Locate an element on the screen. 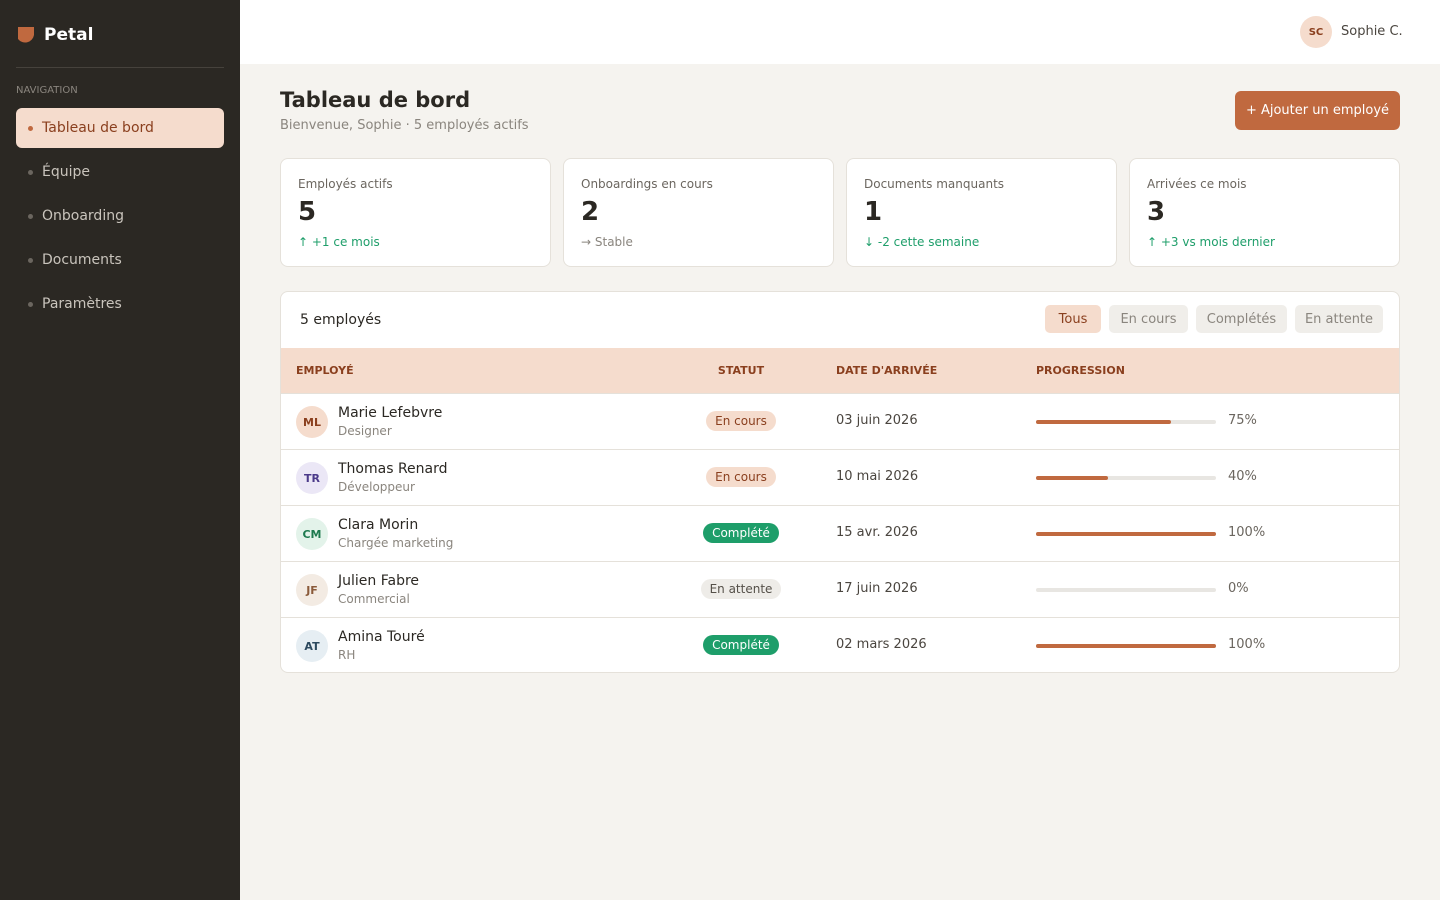 This screenshot has height=900, width=1440. stat-delta: → Stable is located at coordinates (607, 242).